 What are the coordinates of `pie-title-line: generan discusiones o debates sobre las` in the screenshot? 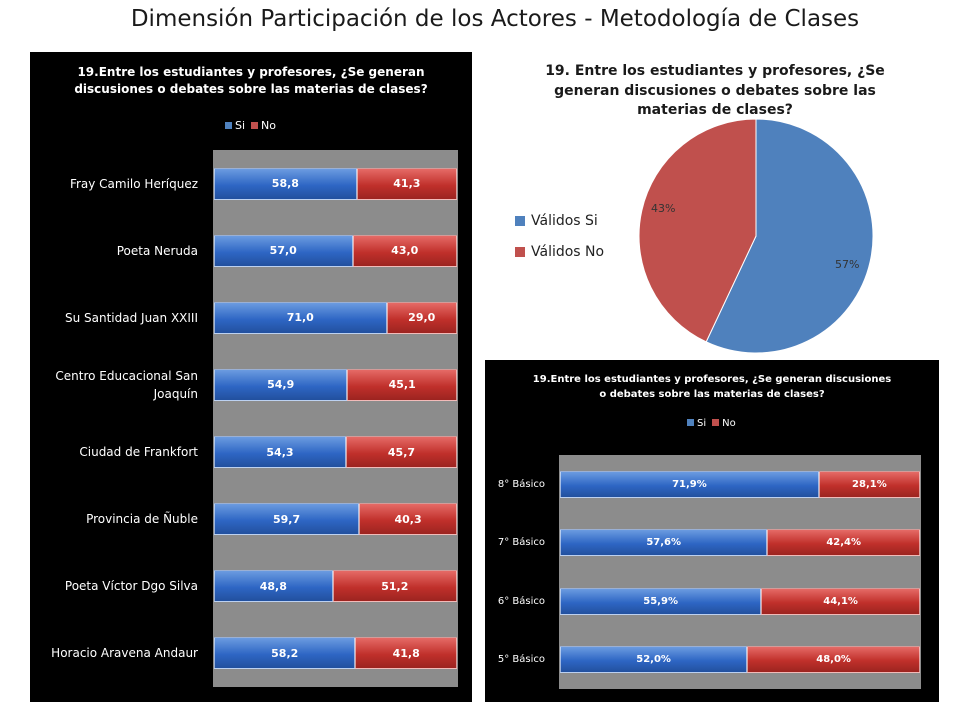 It's located at (715, 90).